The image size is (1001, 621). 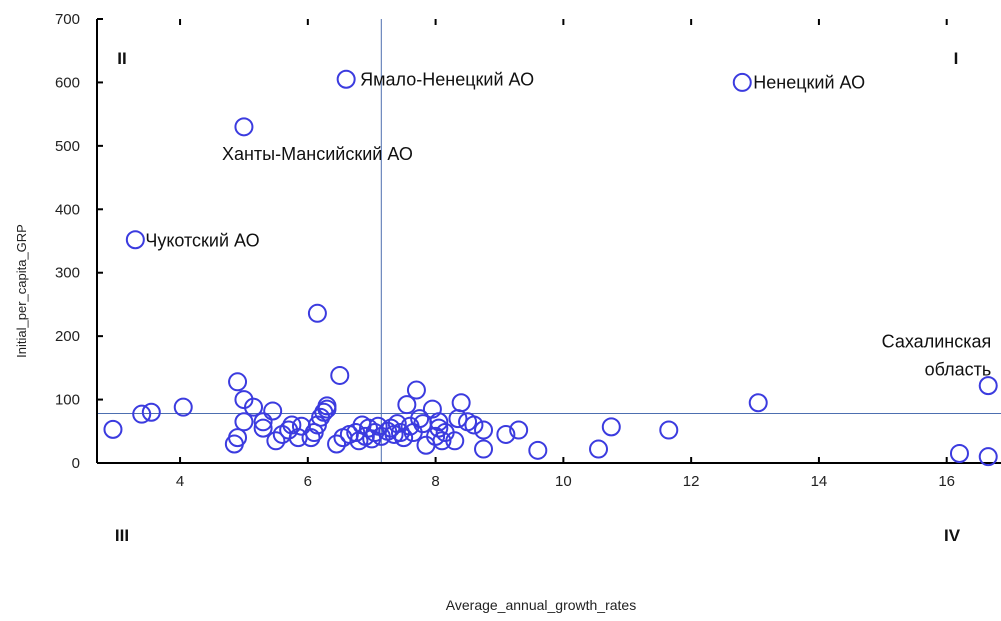 What do you see at coordinates (819, 481) in the screenshot?
I see `x-tick-label: 14` at bounding box center [819, 481].